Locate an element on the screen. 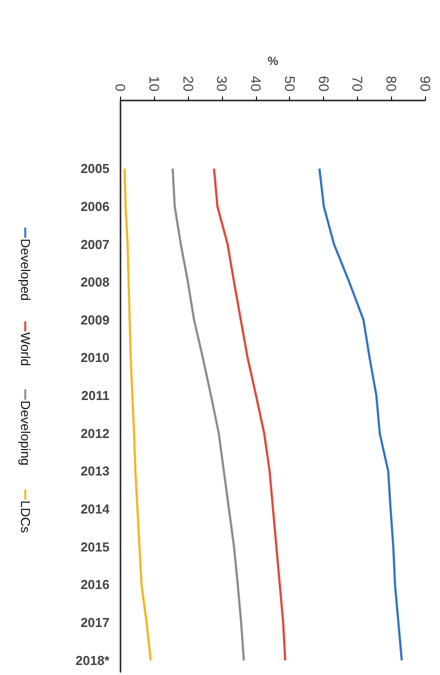 The width and height of the screenshot is (440, 675). x-tick-label: 70 is located at coordinates (358, 84).